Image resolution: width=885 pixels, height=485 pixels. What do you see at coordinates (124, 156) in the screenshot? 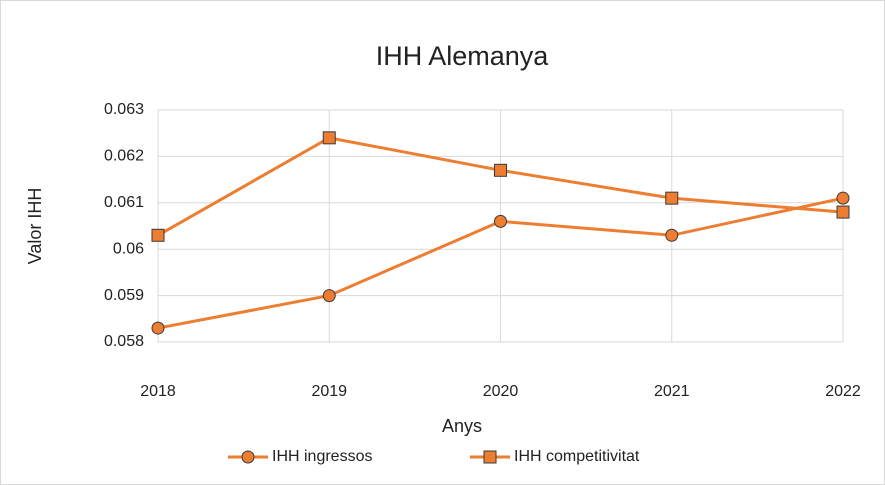
I see `y-tick-label: 0.062` at bounding box center [124, 156].